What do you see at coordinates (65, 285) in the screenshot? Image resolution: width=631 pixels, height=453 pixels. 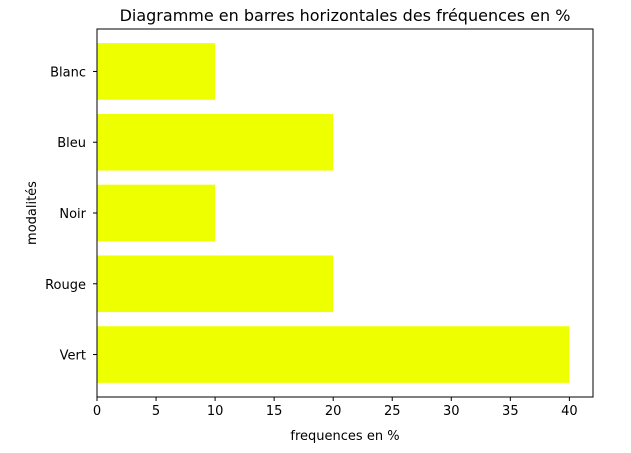 I see `y-tick-label: Rouge` at bounding box center [65, 285].